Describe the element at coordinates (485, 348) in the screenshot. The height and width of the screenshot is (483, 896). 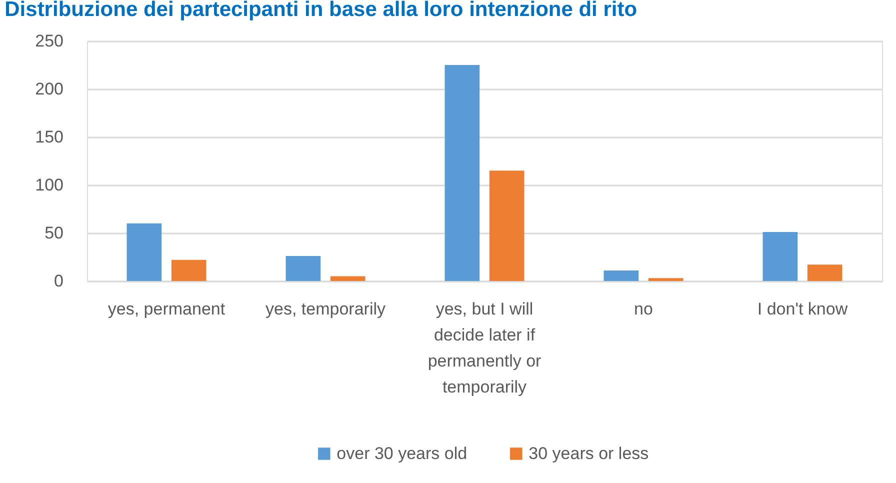
I see `x-tick-label: yes, but I will decide later if permanently or temporarily` at that location.